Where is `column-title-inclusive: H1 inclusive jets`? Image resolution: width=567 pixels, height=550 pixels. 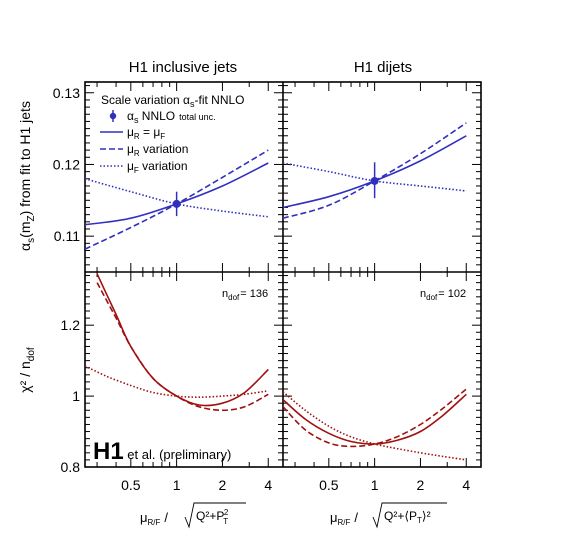
column-title-inclusive: H1 inclusive jets is located at coordinates (183, 67).